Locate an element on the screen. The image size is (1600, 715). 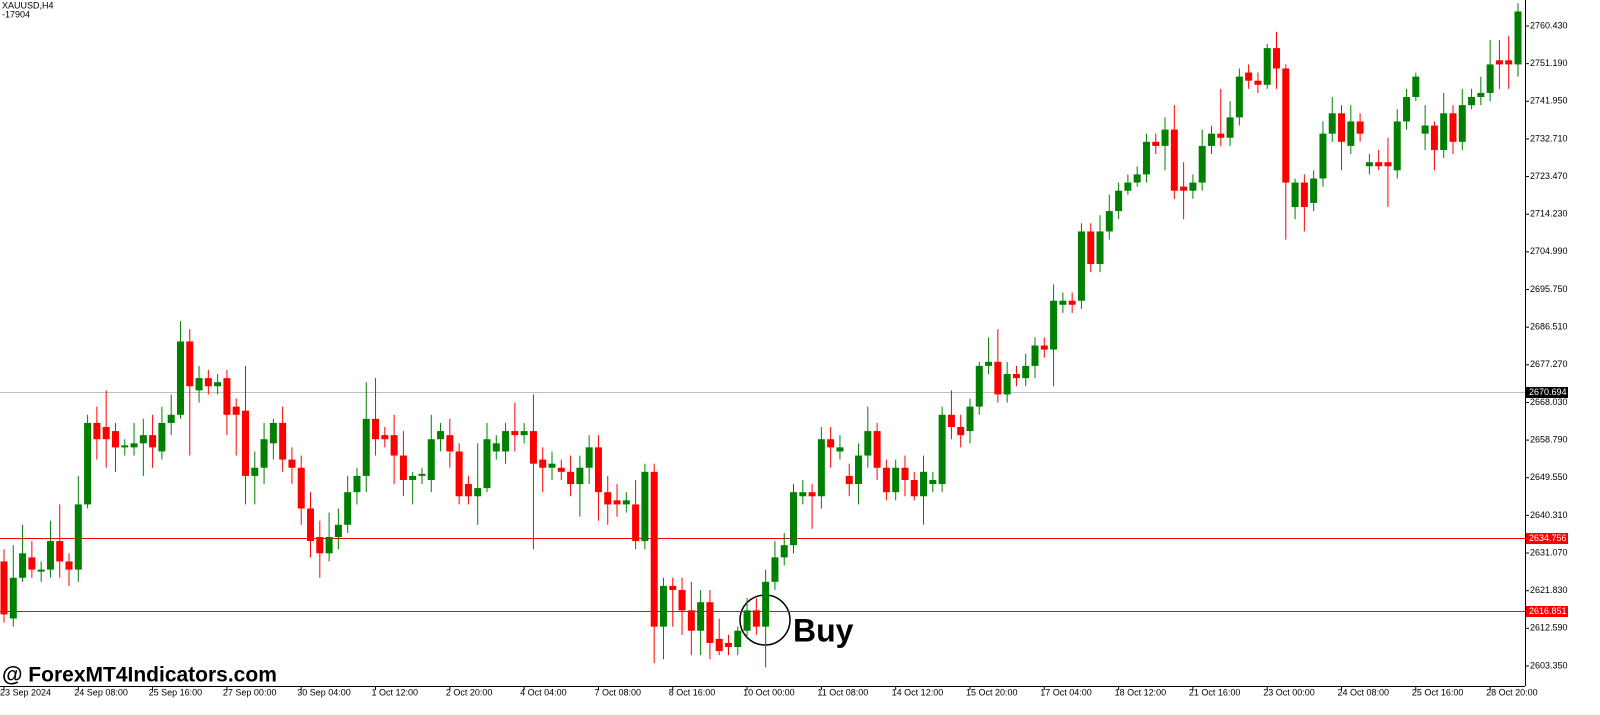
x-tick-label: 23 Sep 2024 is located at coordinates (25, 692).